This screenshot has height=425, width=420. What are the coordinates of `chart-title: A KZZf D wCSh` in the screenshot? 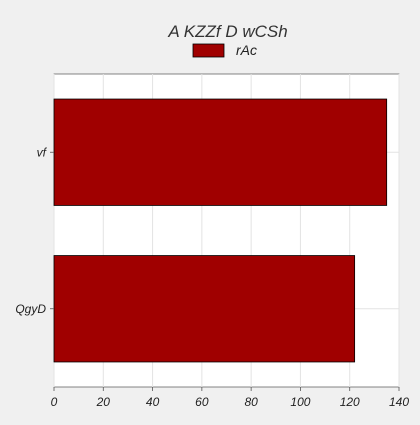 It's located at (227, 31).